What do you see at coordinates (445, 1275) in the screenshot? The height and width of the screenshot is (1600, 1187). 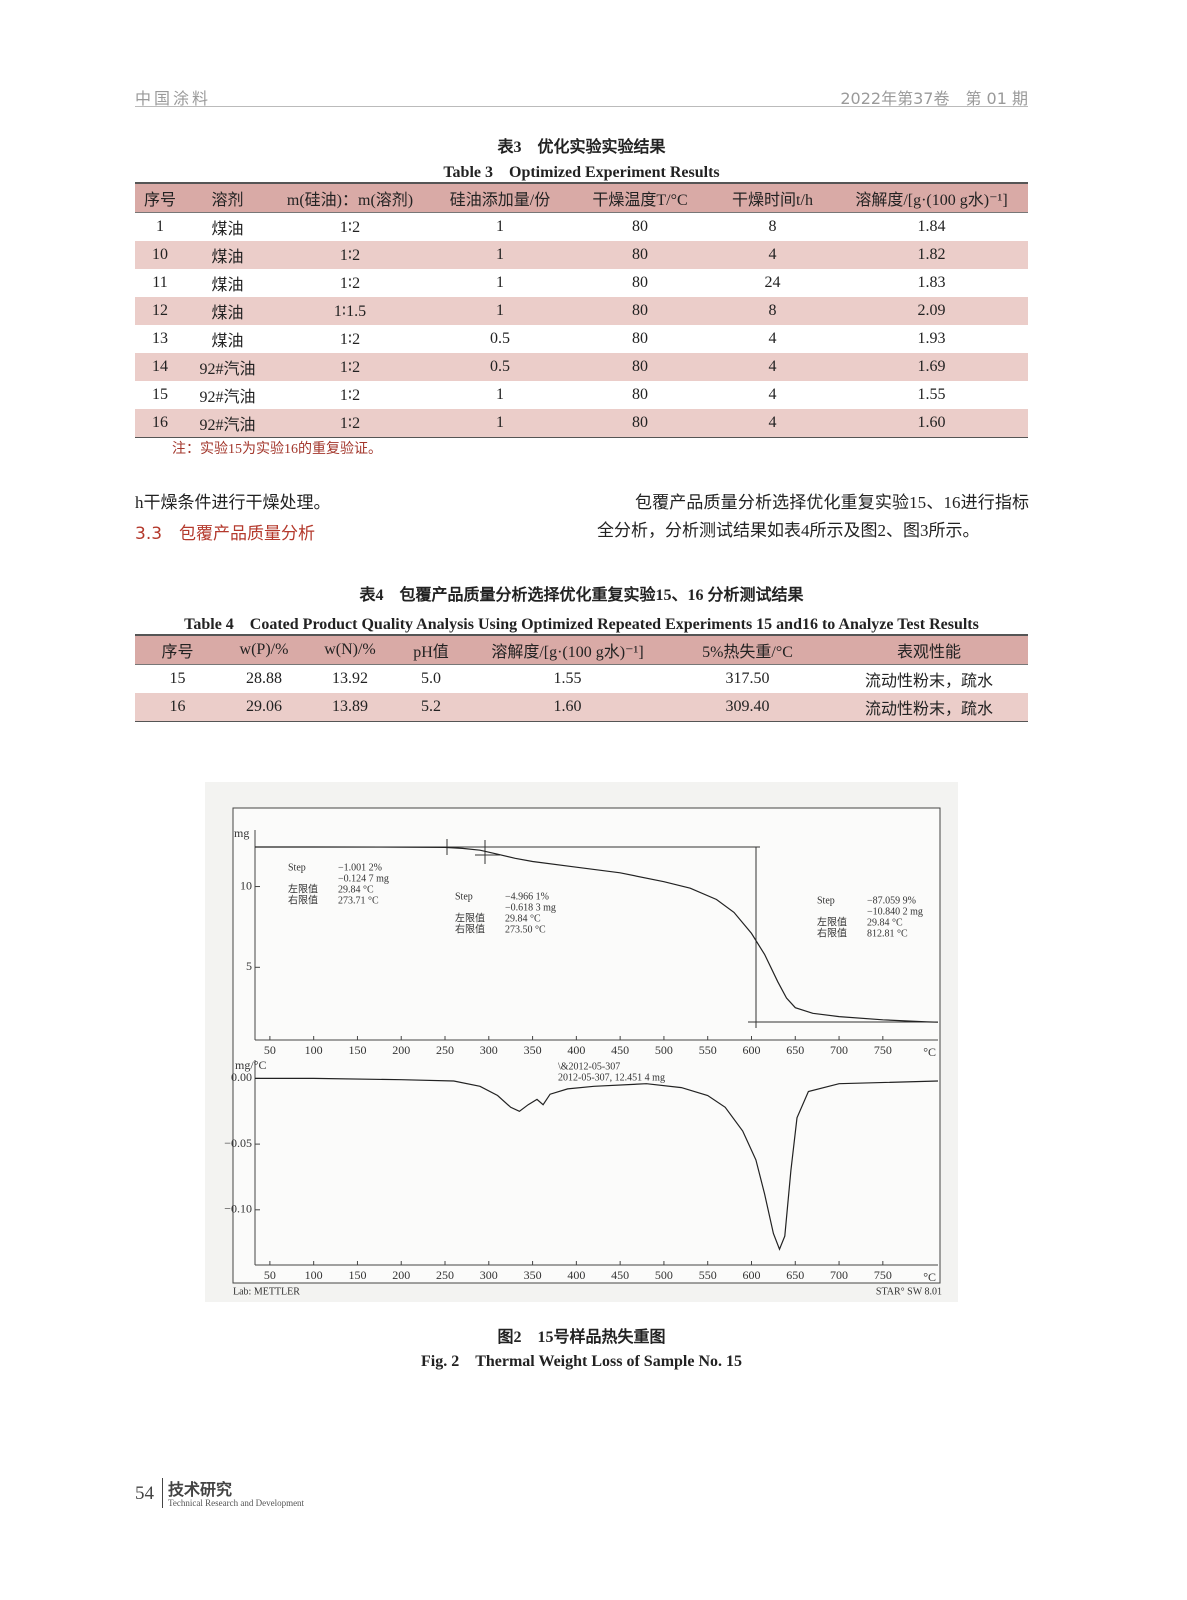 I see `x-tick-label: 250` at bounding box center [445, 1275].